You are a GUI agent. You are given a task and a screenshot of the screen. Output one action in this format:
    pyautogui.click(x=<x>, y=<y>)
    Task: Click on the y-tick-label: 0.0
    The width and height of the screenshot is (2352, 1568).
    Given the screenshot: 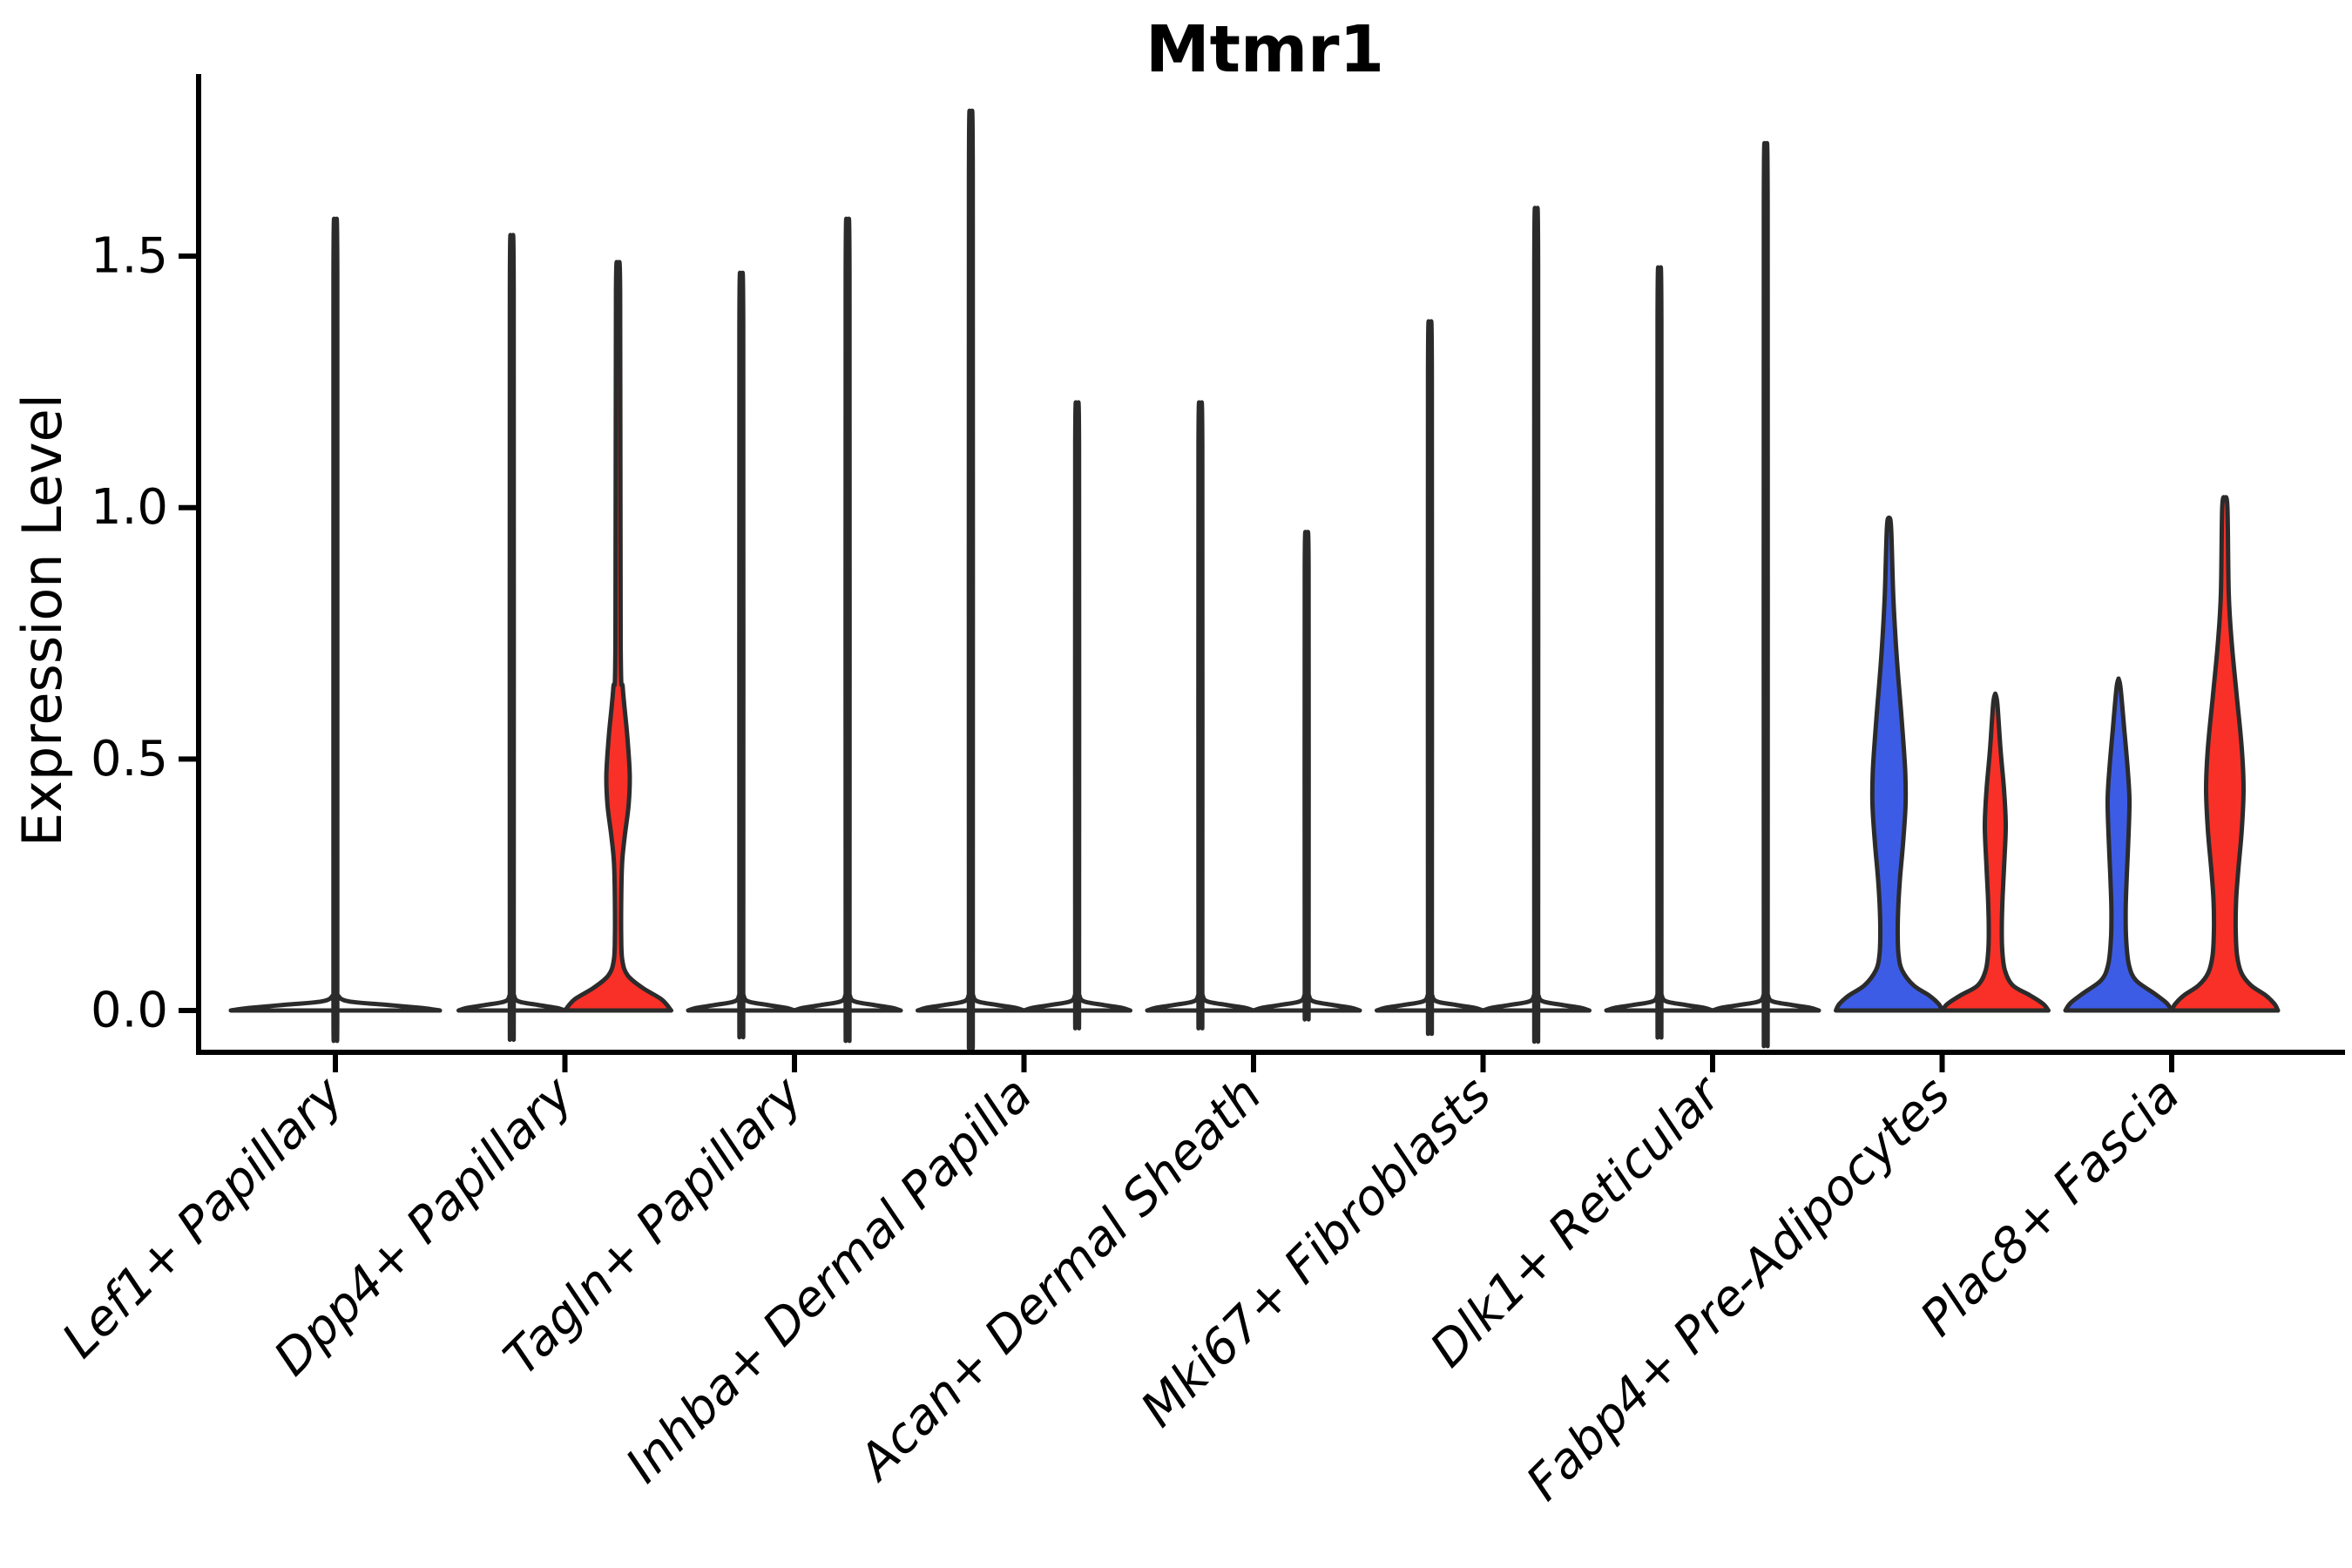 What is the action you would take?
    pyautogui.click(x=129, y=1011)
    